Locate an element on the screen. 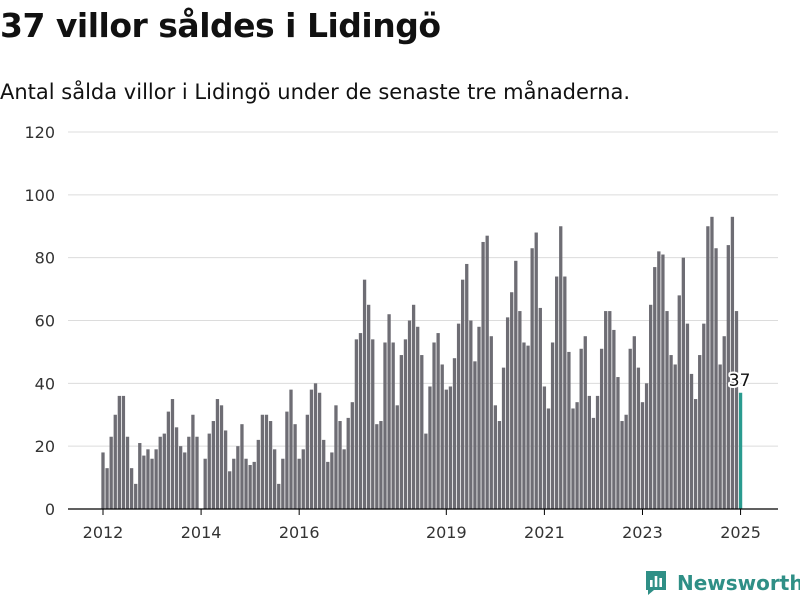 Image resolution: width=800 pixels, height=600 pixels. y-tick-label: 40 is located at coordinates (45, 383).